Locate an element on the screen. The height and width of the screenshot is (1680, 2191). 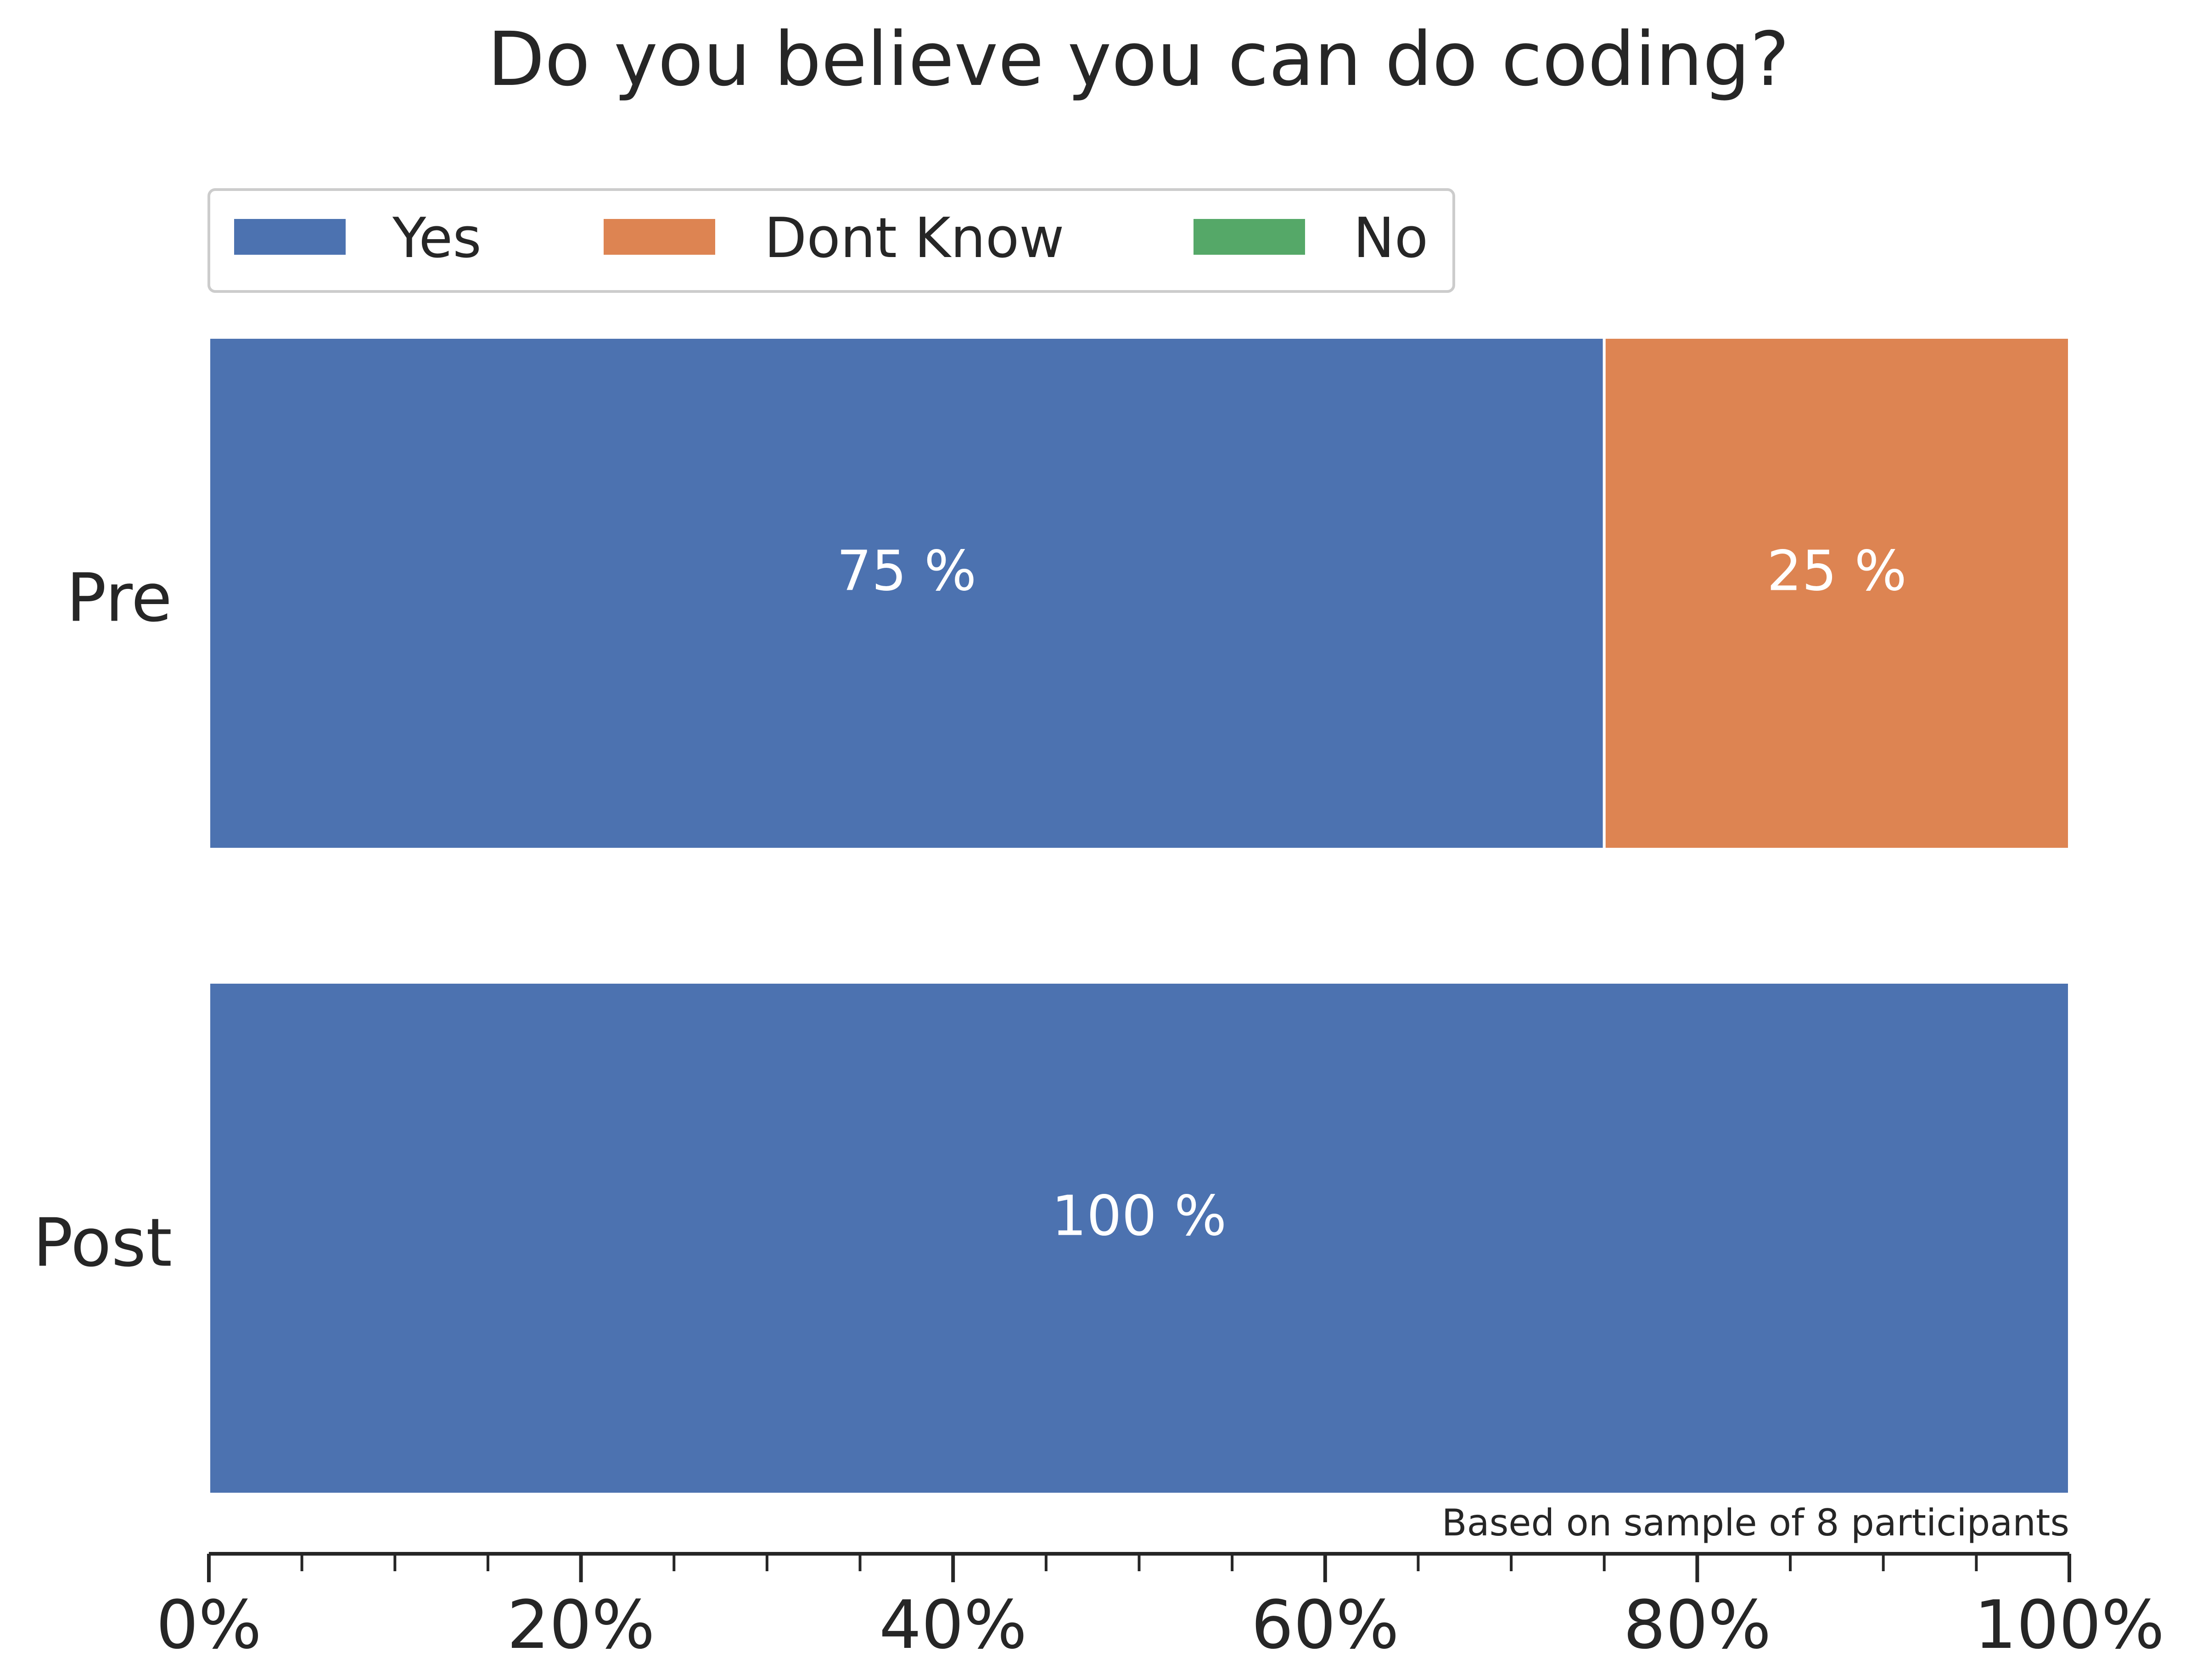
data-label-pre-yes: 75 % is located at coordinates (906, 572).